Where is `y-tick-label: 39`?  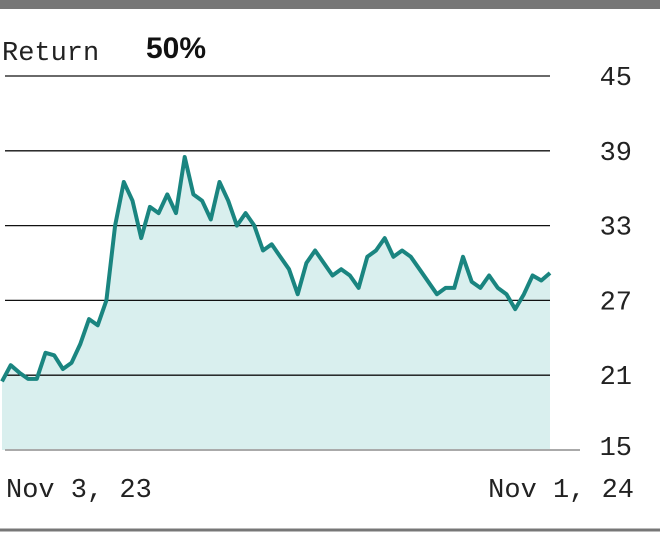 y-tick-label: 39 is located at coordinates (616, 154).